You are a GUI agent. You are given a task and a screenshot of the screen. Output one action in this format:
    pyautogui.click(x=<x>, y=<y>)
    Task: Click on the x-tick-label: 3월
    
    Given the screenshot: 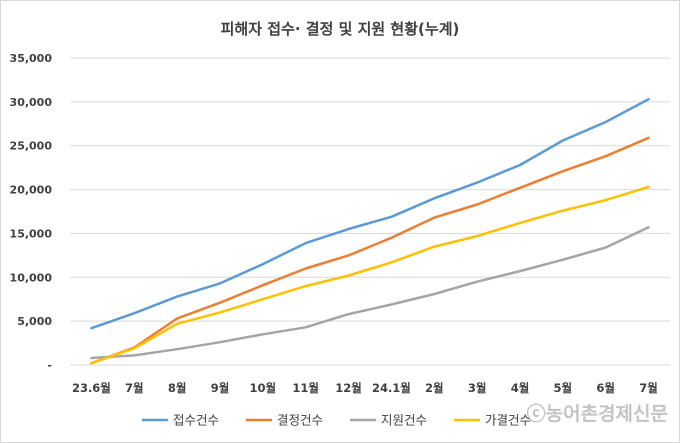 What is the action you would take?
    pyautogui.click(x=477, y=388)
    